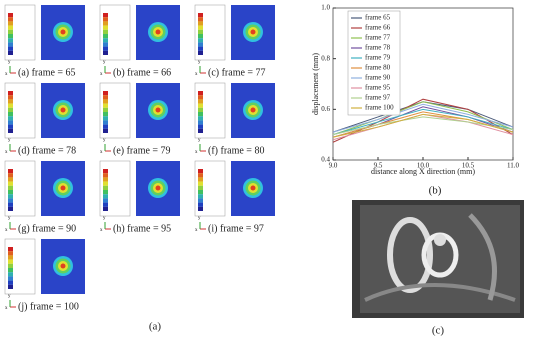 The image size is (550, 346). What do you see at coordinates (378, 48) in the screenshot?
I see `legend-label: frame 78` at bounding box center [378, 48].